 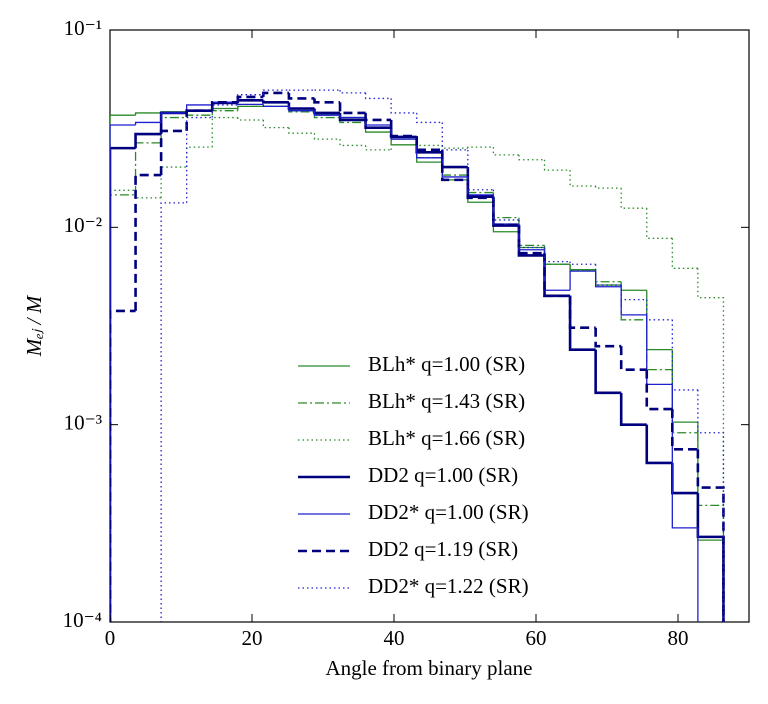 What do you see at coordinates (252, 638) in the screenshot?
I see `x-tick-label: 20` at bounding box center [252, 638].